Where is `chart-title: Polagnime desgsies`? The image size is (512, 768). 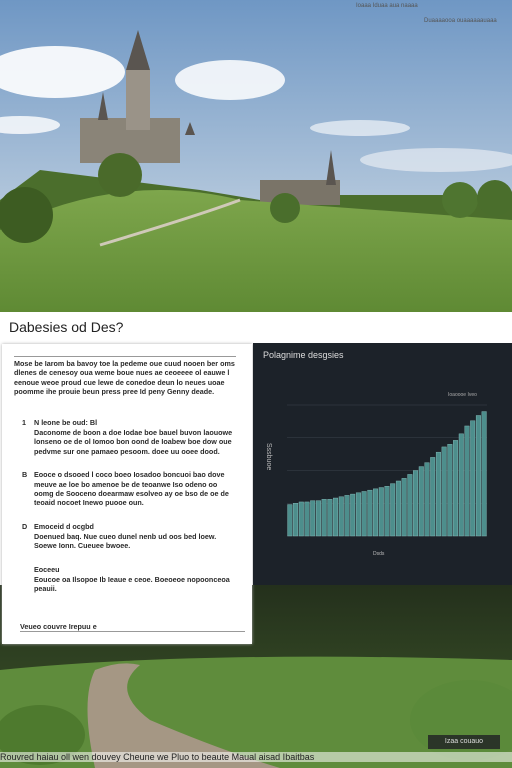
chart-title: Polagnime desgsies is located at coordinates (303, 355).